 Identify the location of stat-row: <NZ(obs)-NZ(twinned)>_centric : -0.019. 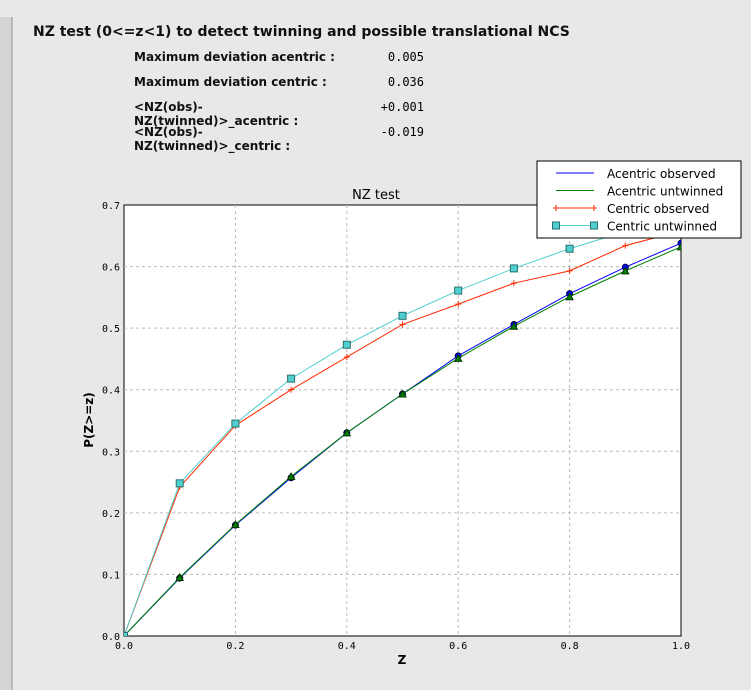
(279, 139).